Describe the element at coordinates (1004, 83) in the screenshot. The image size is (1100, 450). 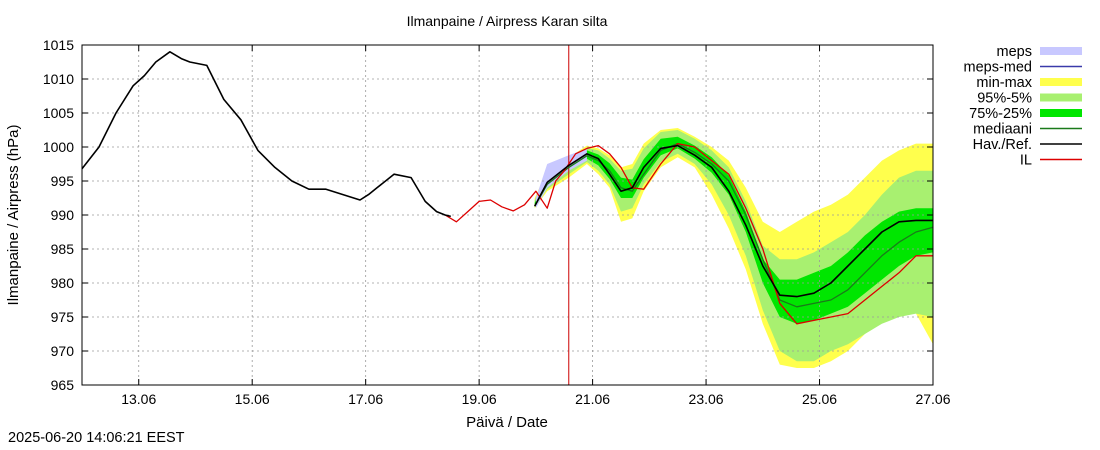
I see `legend-label-min_max: min-max` at that location.